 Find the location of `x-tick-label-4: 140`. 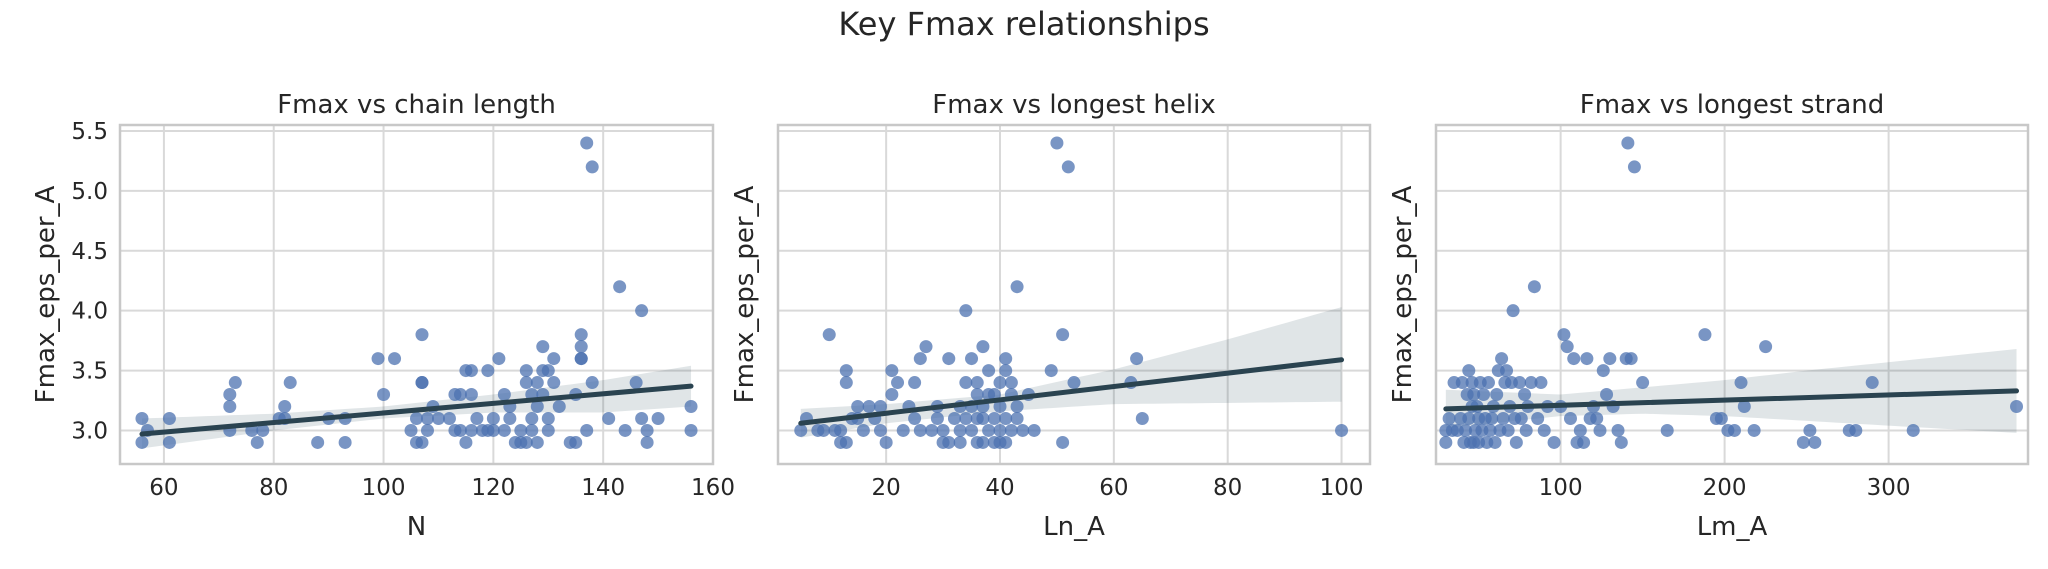

x-tick-label-4: 140 is located at coordinates (603, 488).